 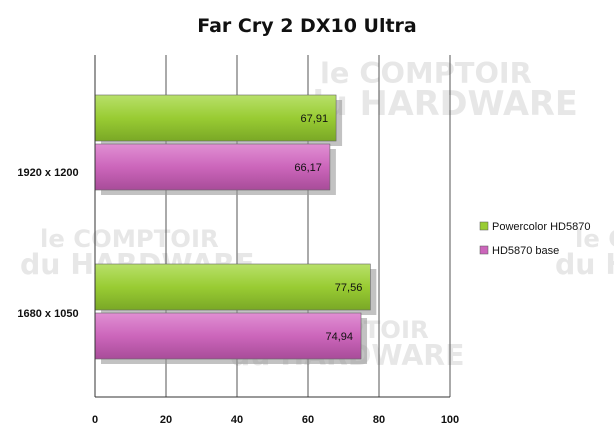 What do you see at coordinates (237, 420) in the screenshot?
I see `x-tick-label: 40` at bounding box center [237, 420].